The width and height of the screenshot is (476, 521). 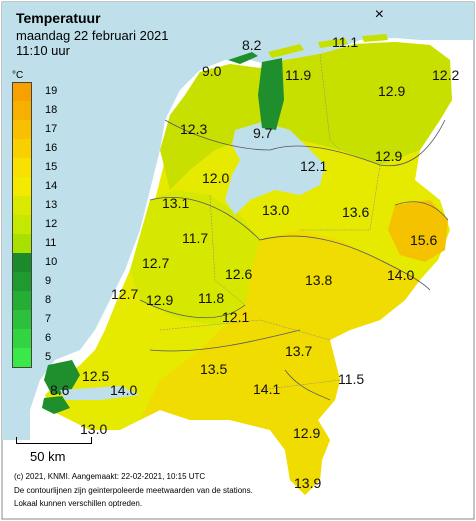 What do you see at coordinates (355, 212) in the screenshot?
I see `station-heino: 13.6` at bounding box center [355, 212].